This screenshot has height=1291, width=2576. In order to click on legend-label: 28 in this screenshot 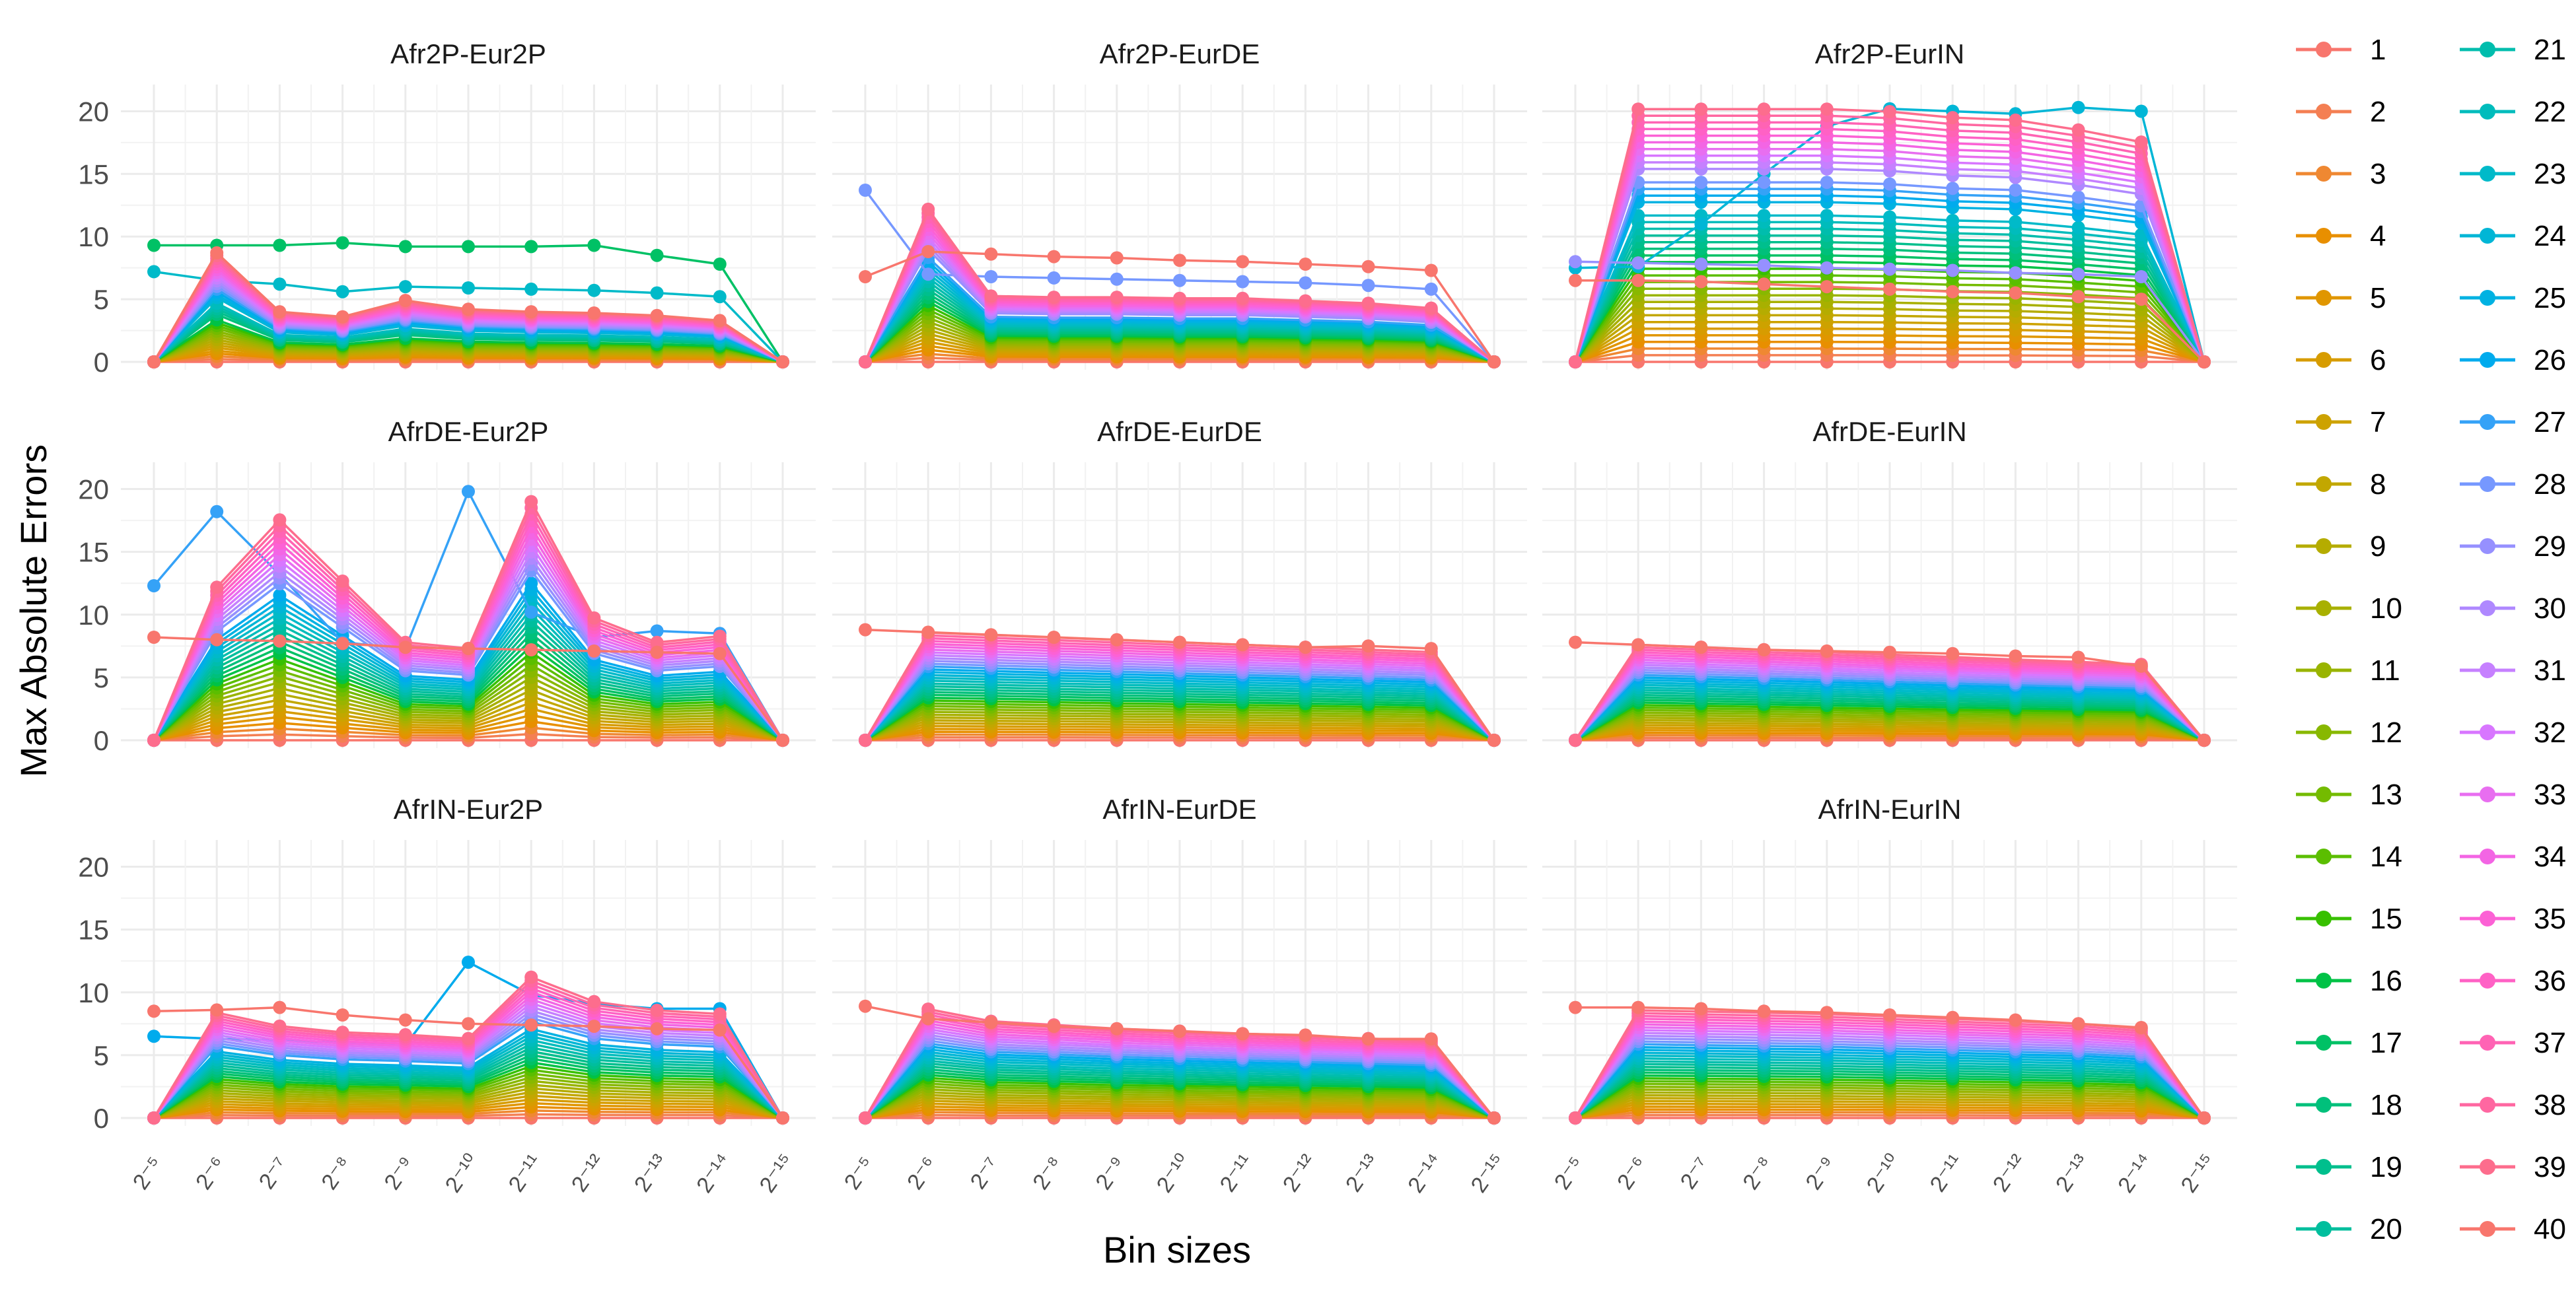, I will do `click(2550, 484)`.